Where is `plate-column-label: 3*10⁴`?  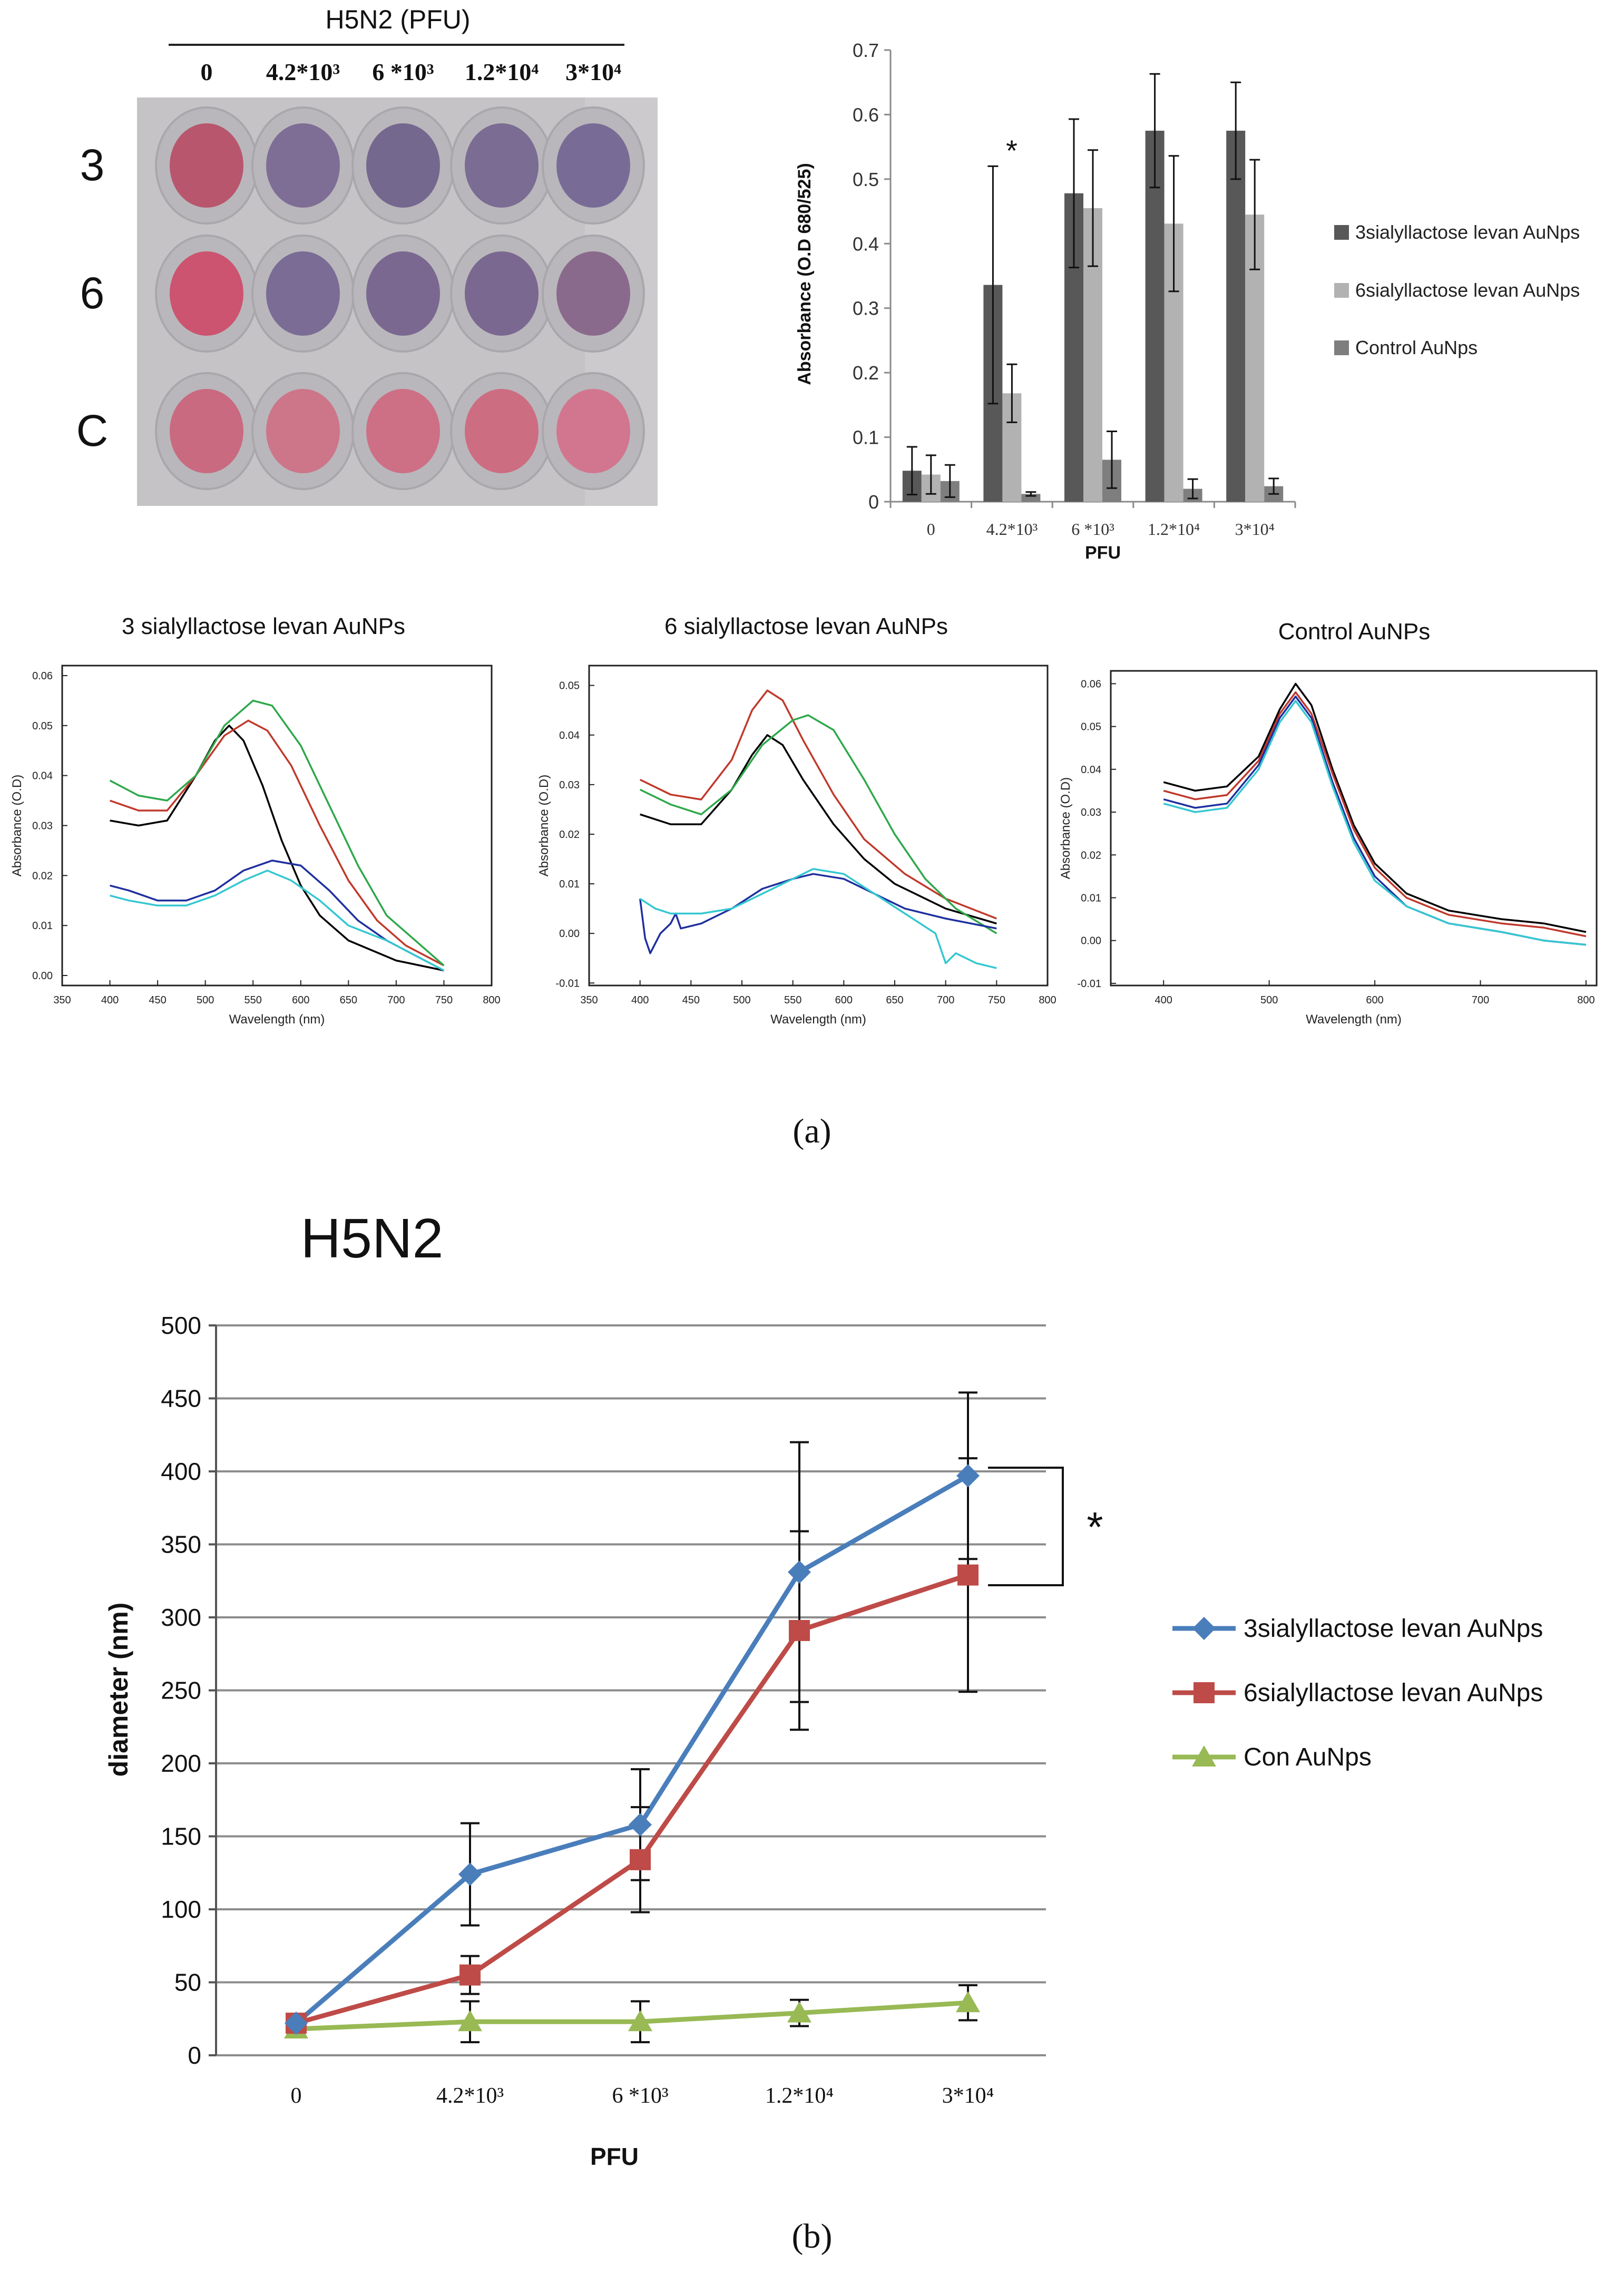 plate-column-label: 3*10⁴ is located at coordinates (593, 72).